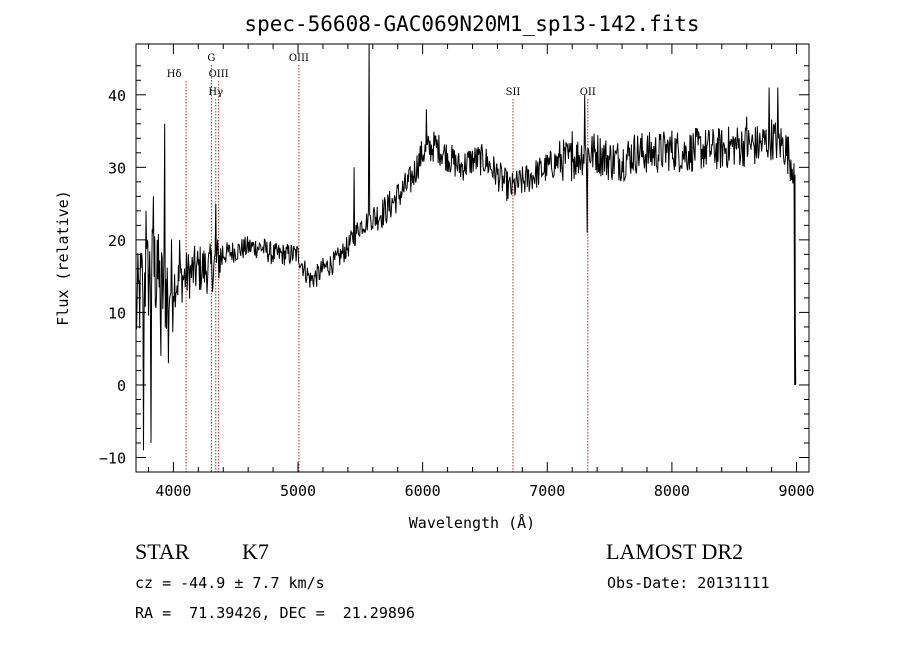 This screenshot has width=900, height=649. Describe the element at coordinates (423, 491) in the screenshot. I see `x-tick-label: 6000` at that location.